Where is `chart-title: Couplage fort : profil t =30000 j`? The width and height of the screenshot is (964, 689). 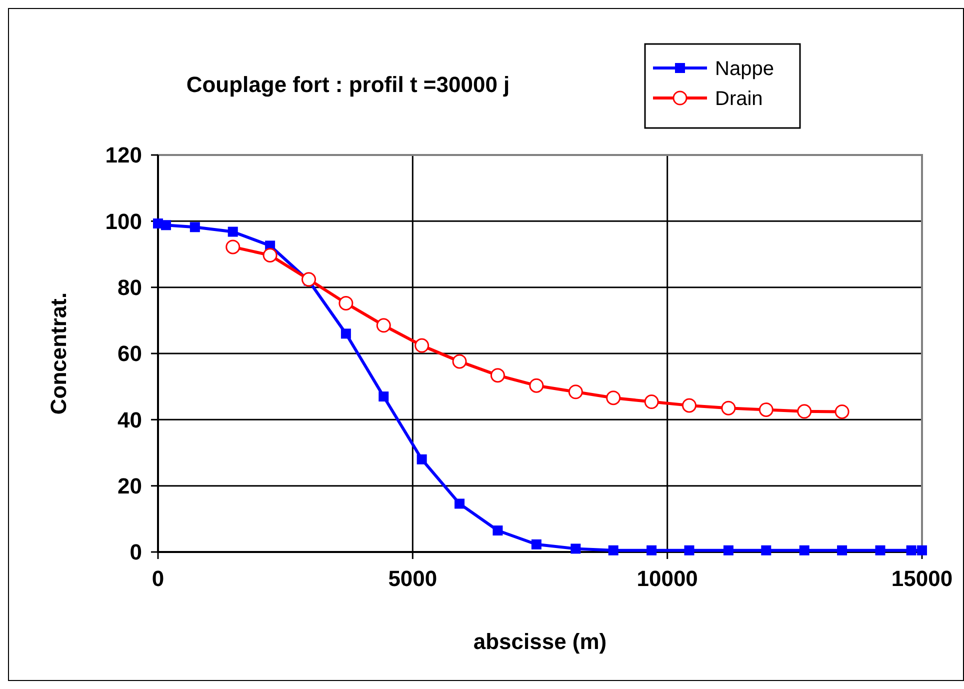 chart-title: Couplage fort : profil t =30000 j is located at coordinates (348, 84).